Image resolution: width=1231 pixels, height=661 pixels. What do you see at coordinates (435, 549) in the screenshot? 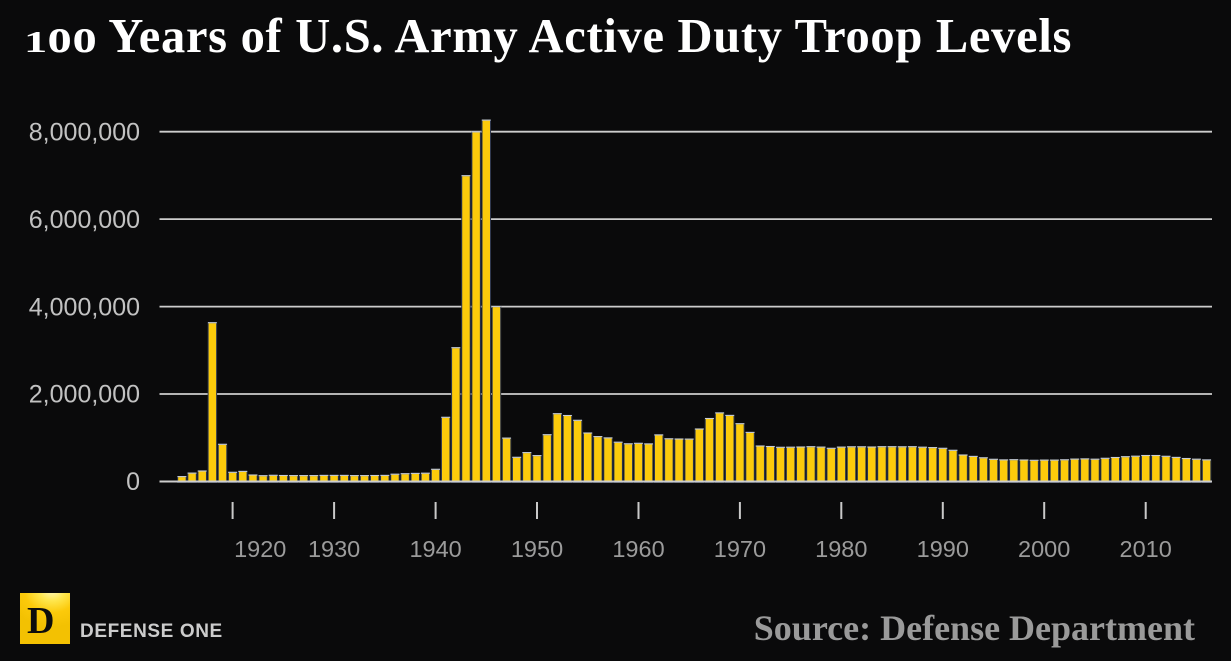
I see `svg-text: 1940` at bounding box center [435, 549].